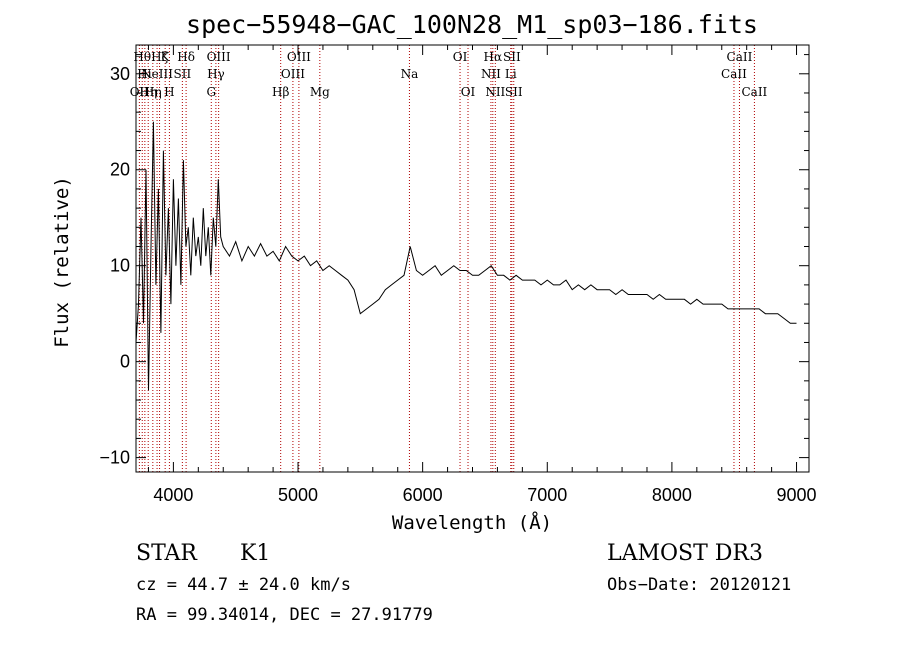 The image size is (900, 654). What do you see at coordinates (243, 585) in the screenshot?
I see `redshift-readout: cz = 44.7 ± 24.0 km/s` at bounding box center [243, 585].